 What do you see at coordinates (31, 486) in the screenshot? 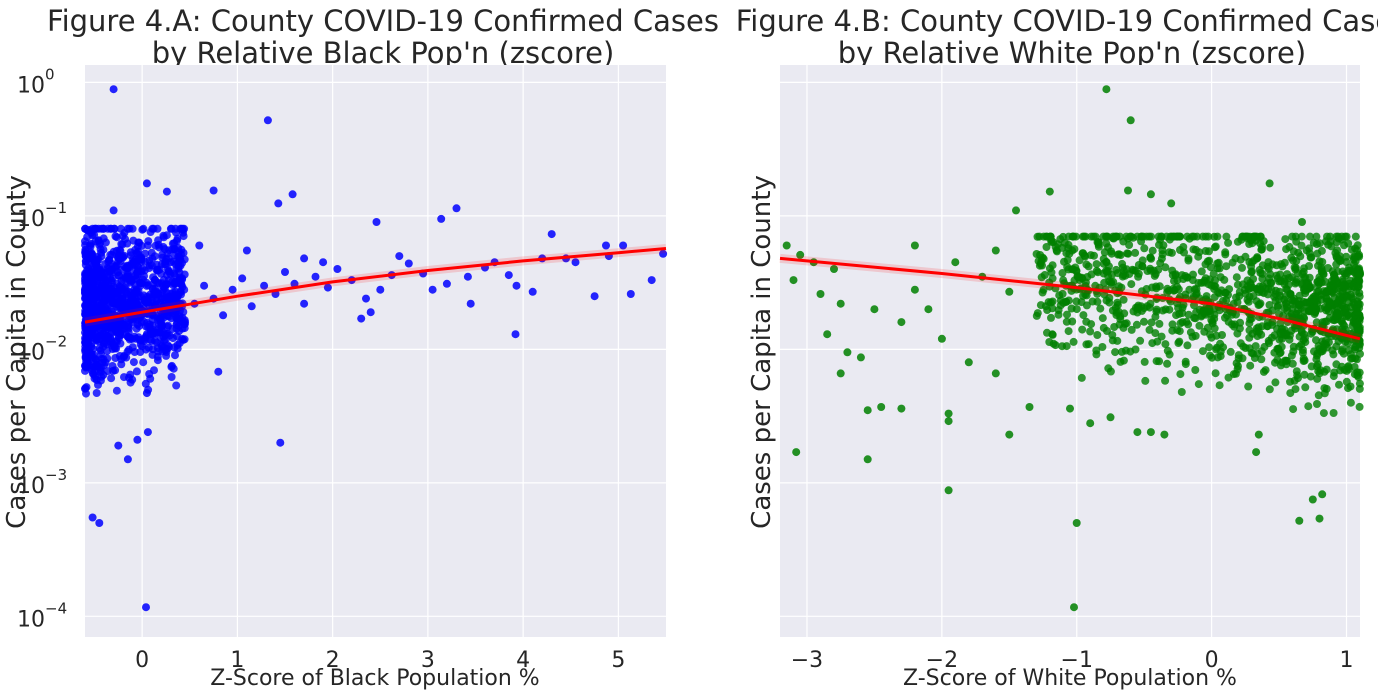
I see `chart-a-y-tick-label: 10` at bounding box center [31, 486].